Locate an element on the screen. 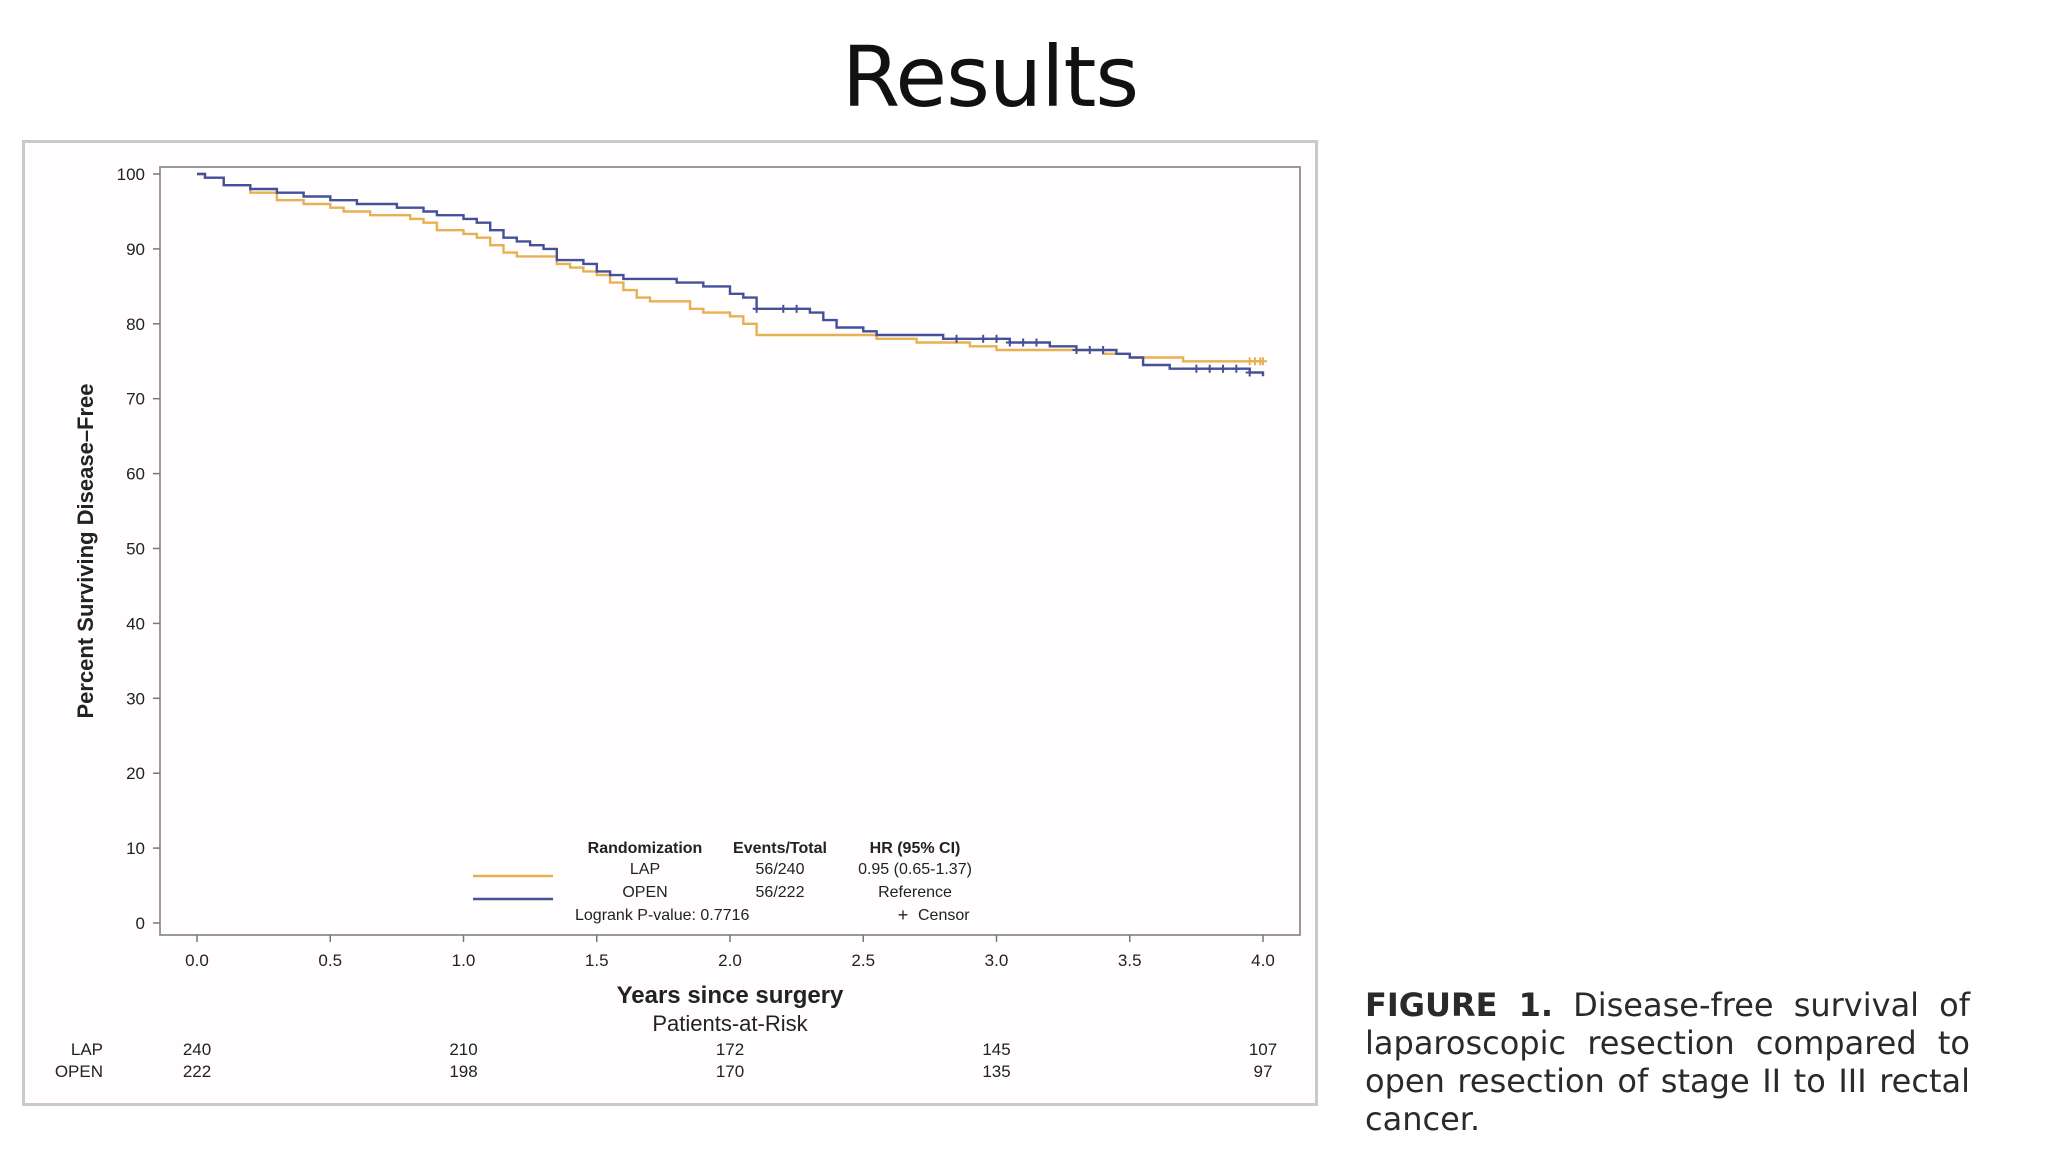 This screenshot has height=1152, width=2048. series-layer is located at coordinates (732, 274).